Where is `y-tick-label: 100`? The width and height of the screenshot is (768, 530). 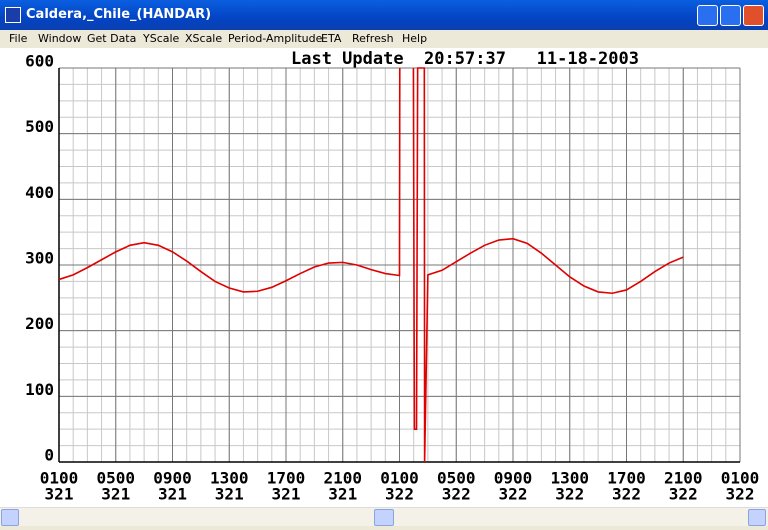
y-tick-label: 100 is located at coordinates (39, 389).